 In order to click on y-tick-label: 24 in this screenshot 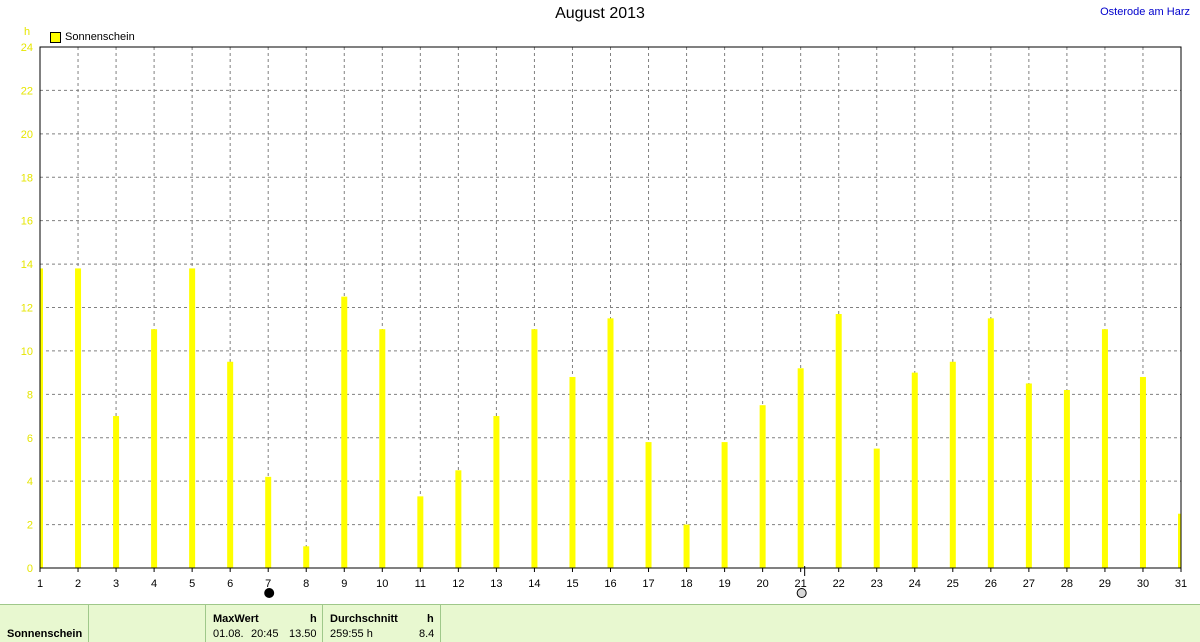, I will do `click(27, 48)`.